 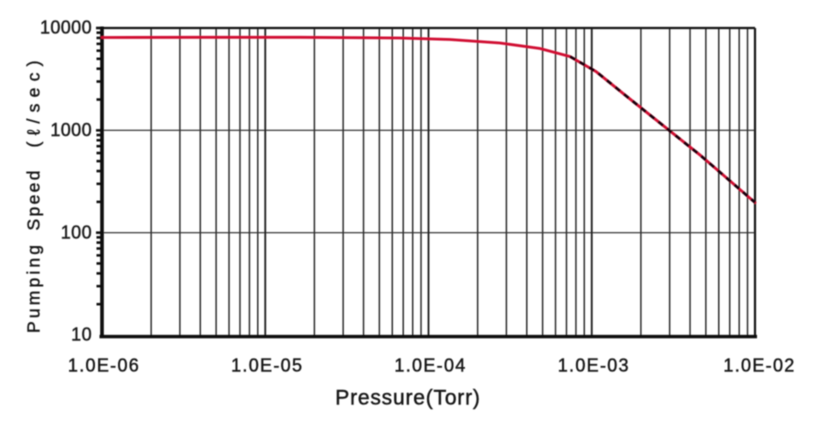 I want to click on svg-text: 1.0E-02, so click(x=759, y=366).